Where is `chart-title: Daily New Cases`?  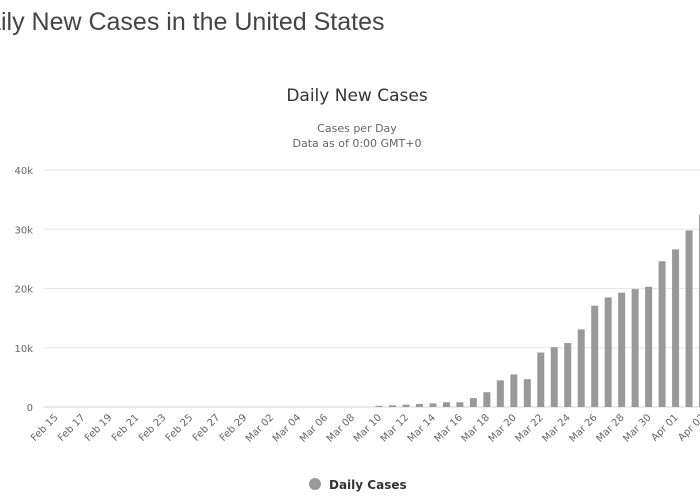
chart-title: Daily New Cases is located at coordinates (357, 96).